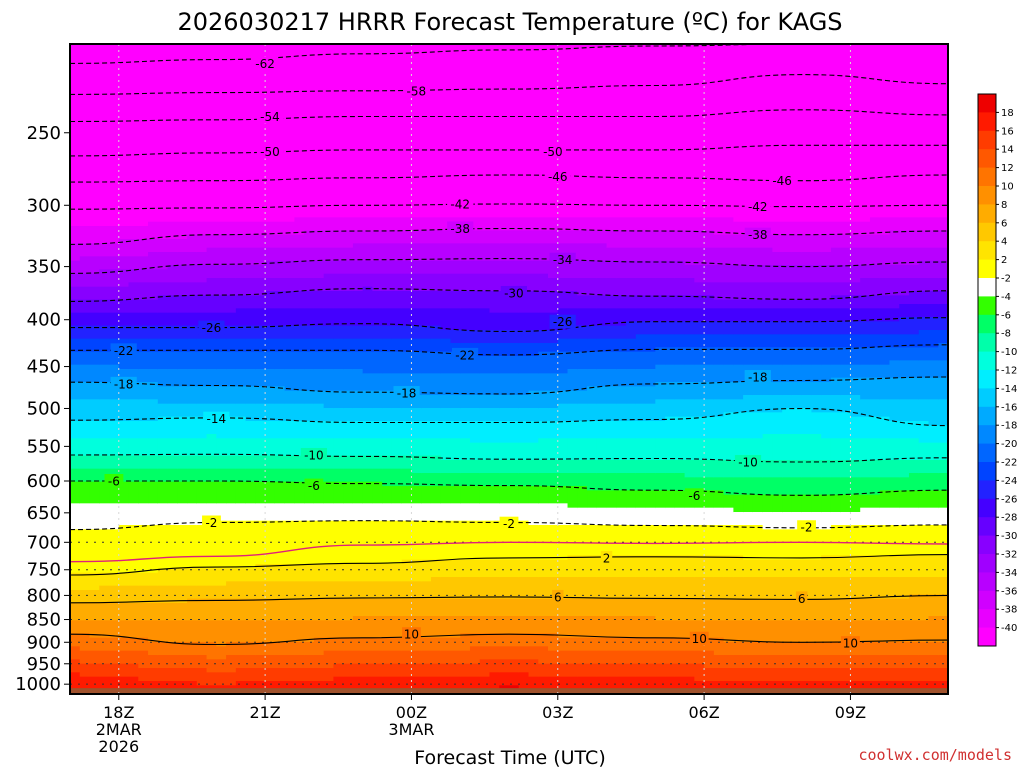 Image resolution: width=1024 pixels, height=768 pixels. I want to click on colorbar-label: -38, so click(1009, 610).